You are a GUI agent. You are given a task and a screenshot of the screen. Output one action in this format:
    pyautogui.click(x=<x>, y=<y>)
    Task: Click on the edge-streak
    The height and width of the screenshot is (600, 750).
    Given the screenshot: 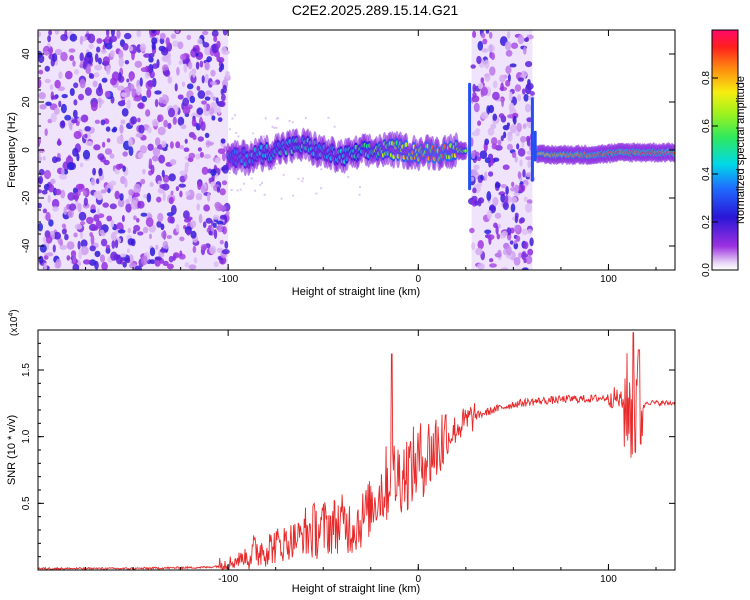 What is the action you would take?
    pyautogui.click(x=532, y=139)
    